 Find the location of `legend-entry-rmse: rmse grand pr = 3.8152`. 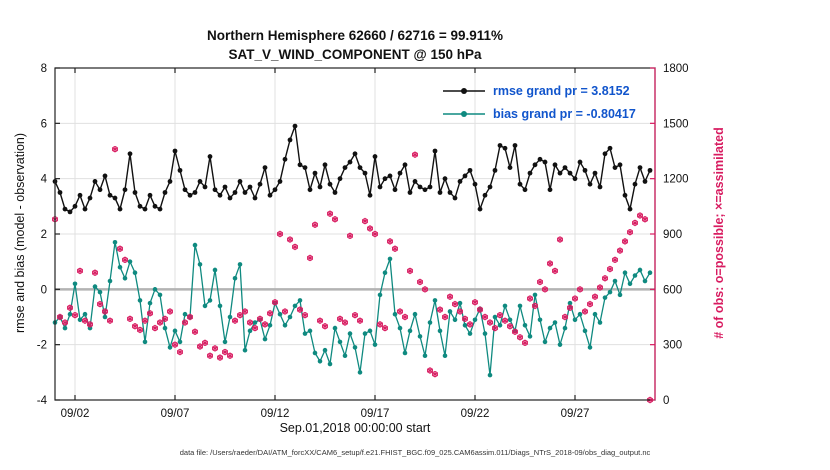

legend-entry-rmse: rmse grand pr = 3.8152 is located at coordinates (538, 90).